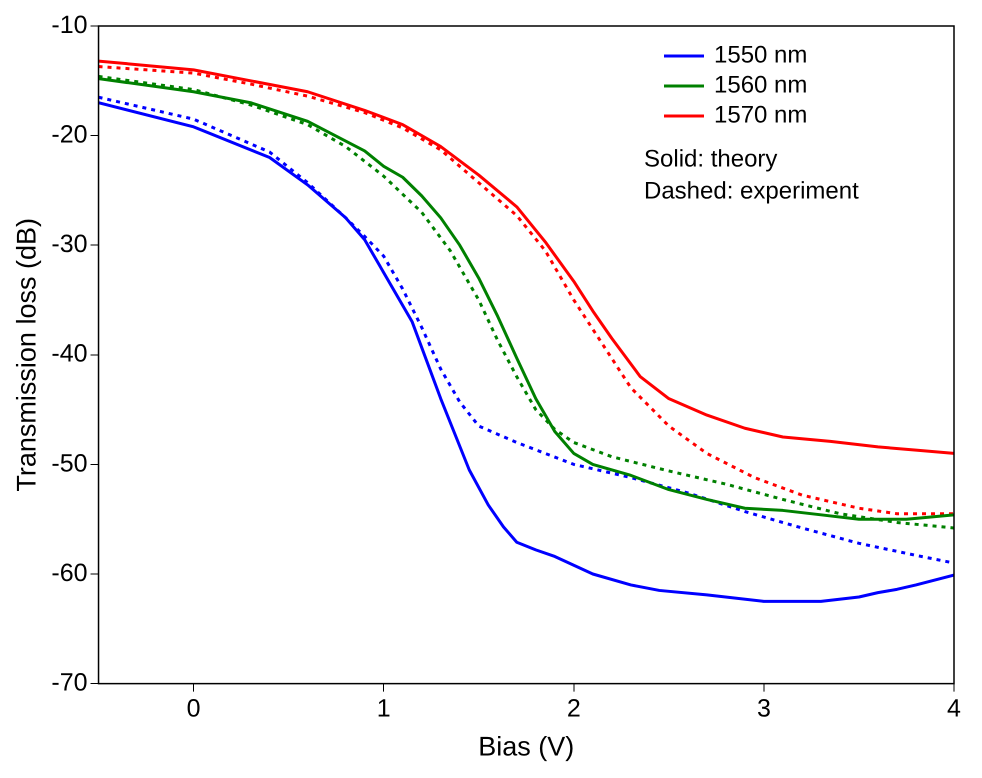  I want to click on x-tick-label: 4, so click(954, 708).